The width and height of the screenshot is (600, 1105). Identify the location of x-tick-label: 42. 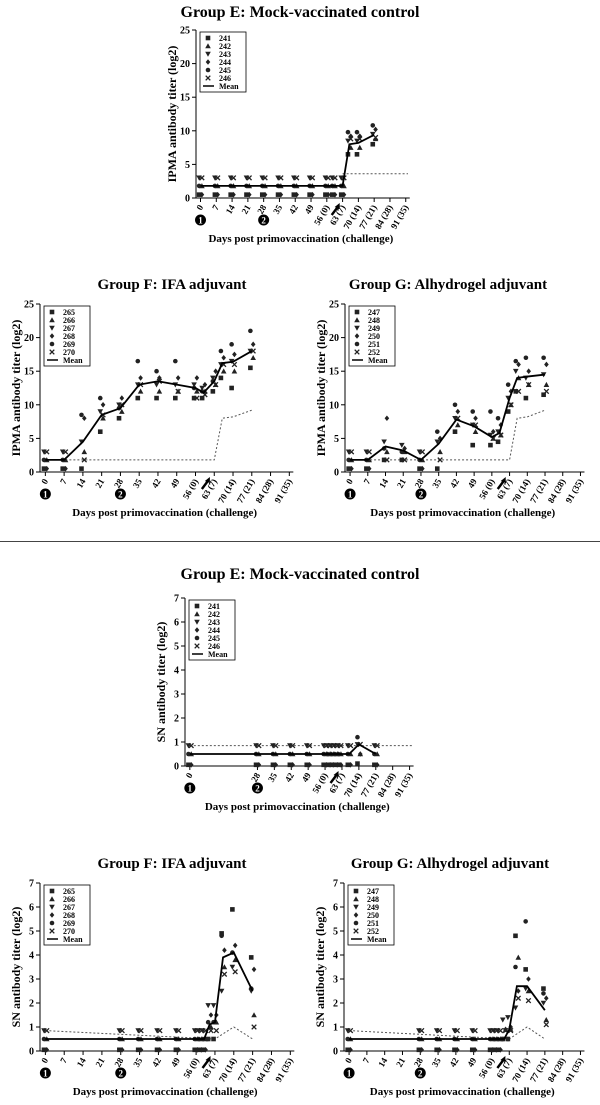
(293, 209).